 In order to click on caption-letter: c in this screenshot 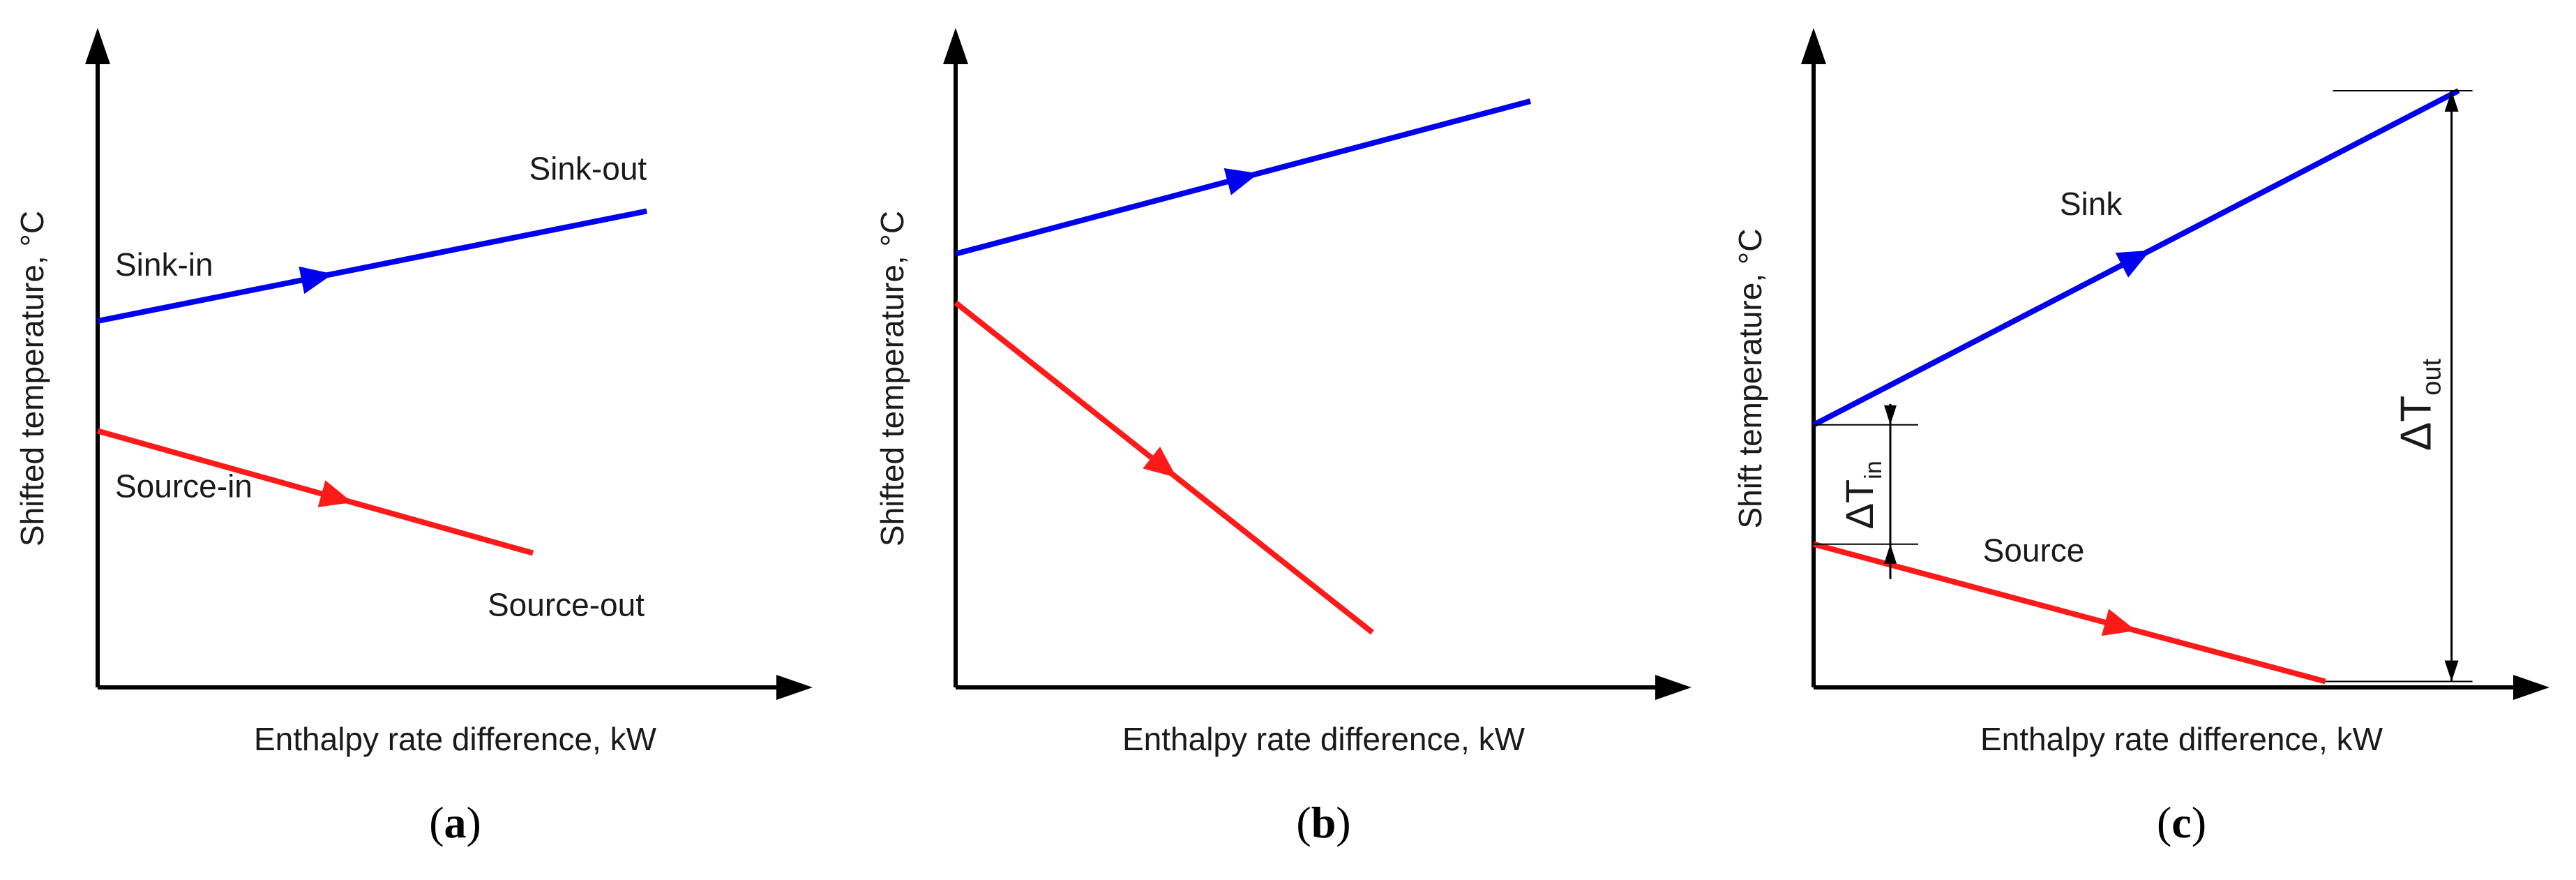, I will do `click(2181, 822)`.